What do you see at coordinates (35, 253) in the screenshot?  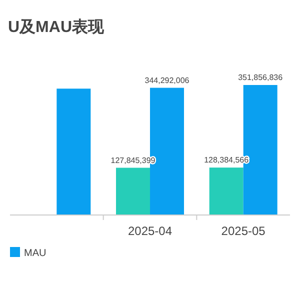 I see `legend-label: MAU` at bounding box center [35, 253].